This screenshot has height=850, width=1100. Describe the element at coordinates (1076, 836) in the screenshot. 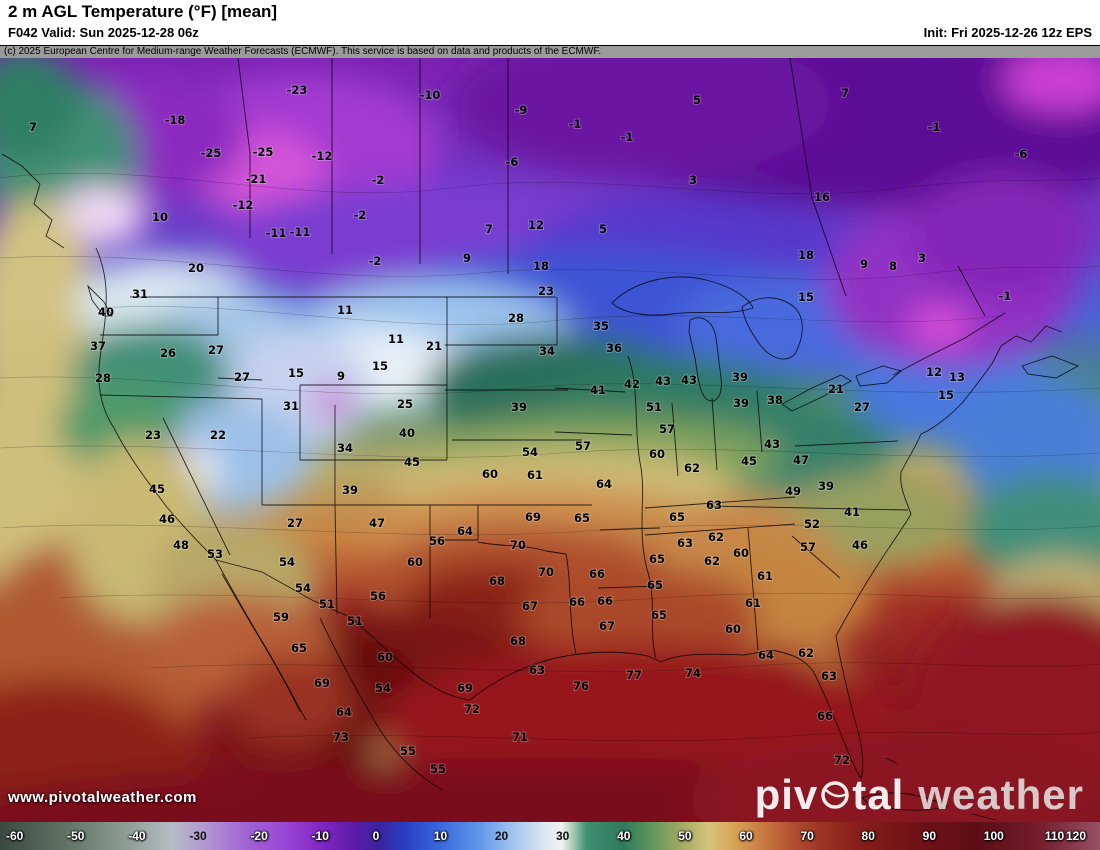

I see `colorbar-tick: 120` at that location.